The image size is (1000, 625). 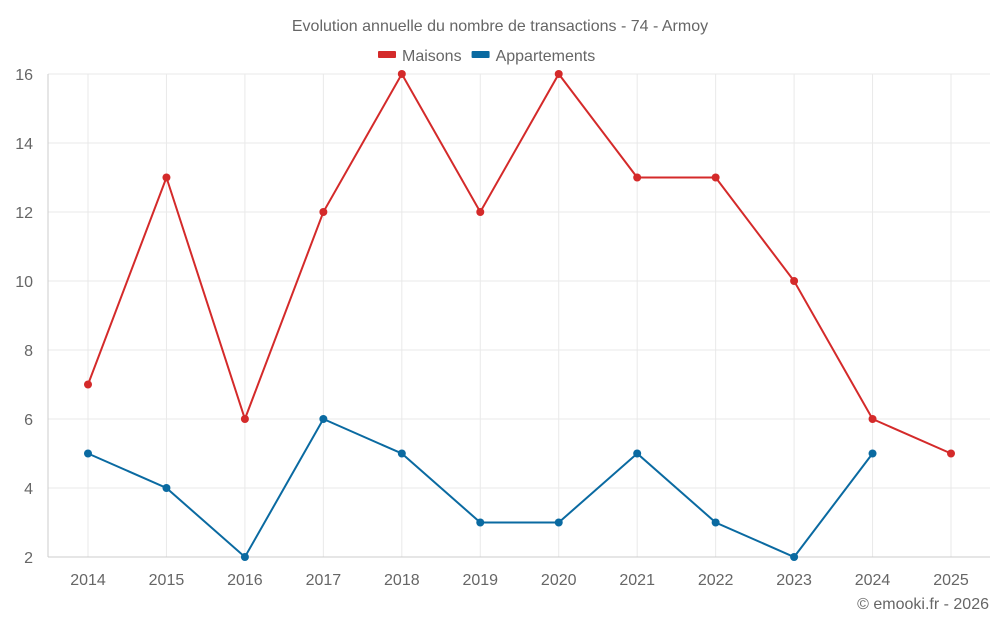 What do you see at coordinates (24, 282) in the screenshot?
I see `y-tick-label: 10` at bounding box center [24, 282].